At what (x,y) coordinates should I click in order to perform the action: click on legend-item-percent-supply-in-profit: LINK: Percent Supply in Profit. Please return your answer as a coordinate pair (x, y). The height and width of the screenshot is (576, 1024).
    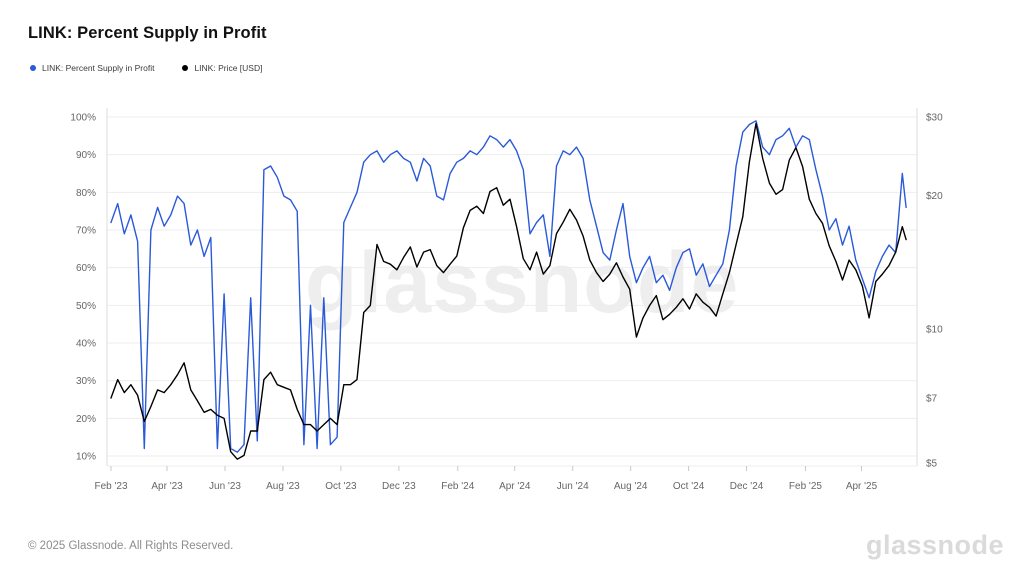
    Looking at the image, I should click on (92, 68).